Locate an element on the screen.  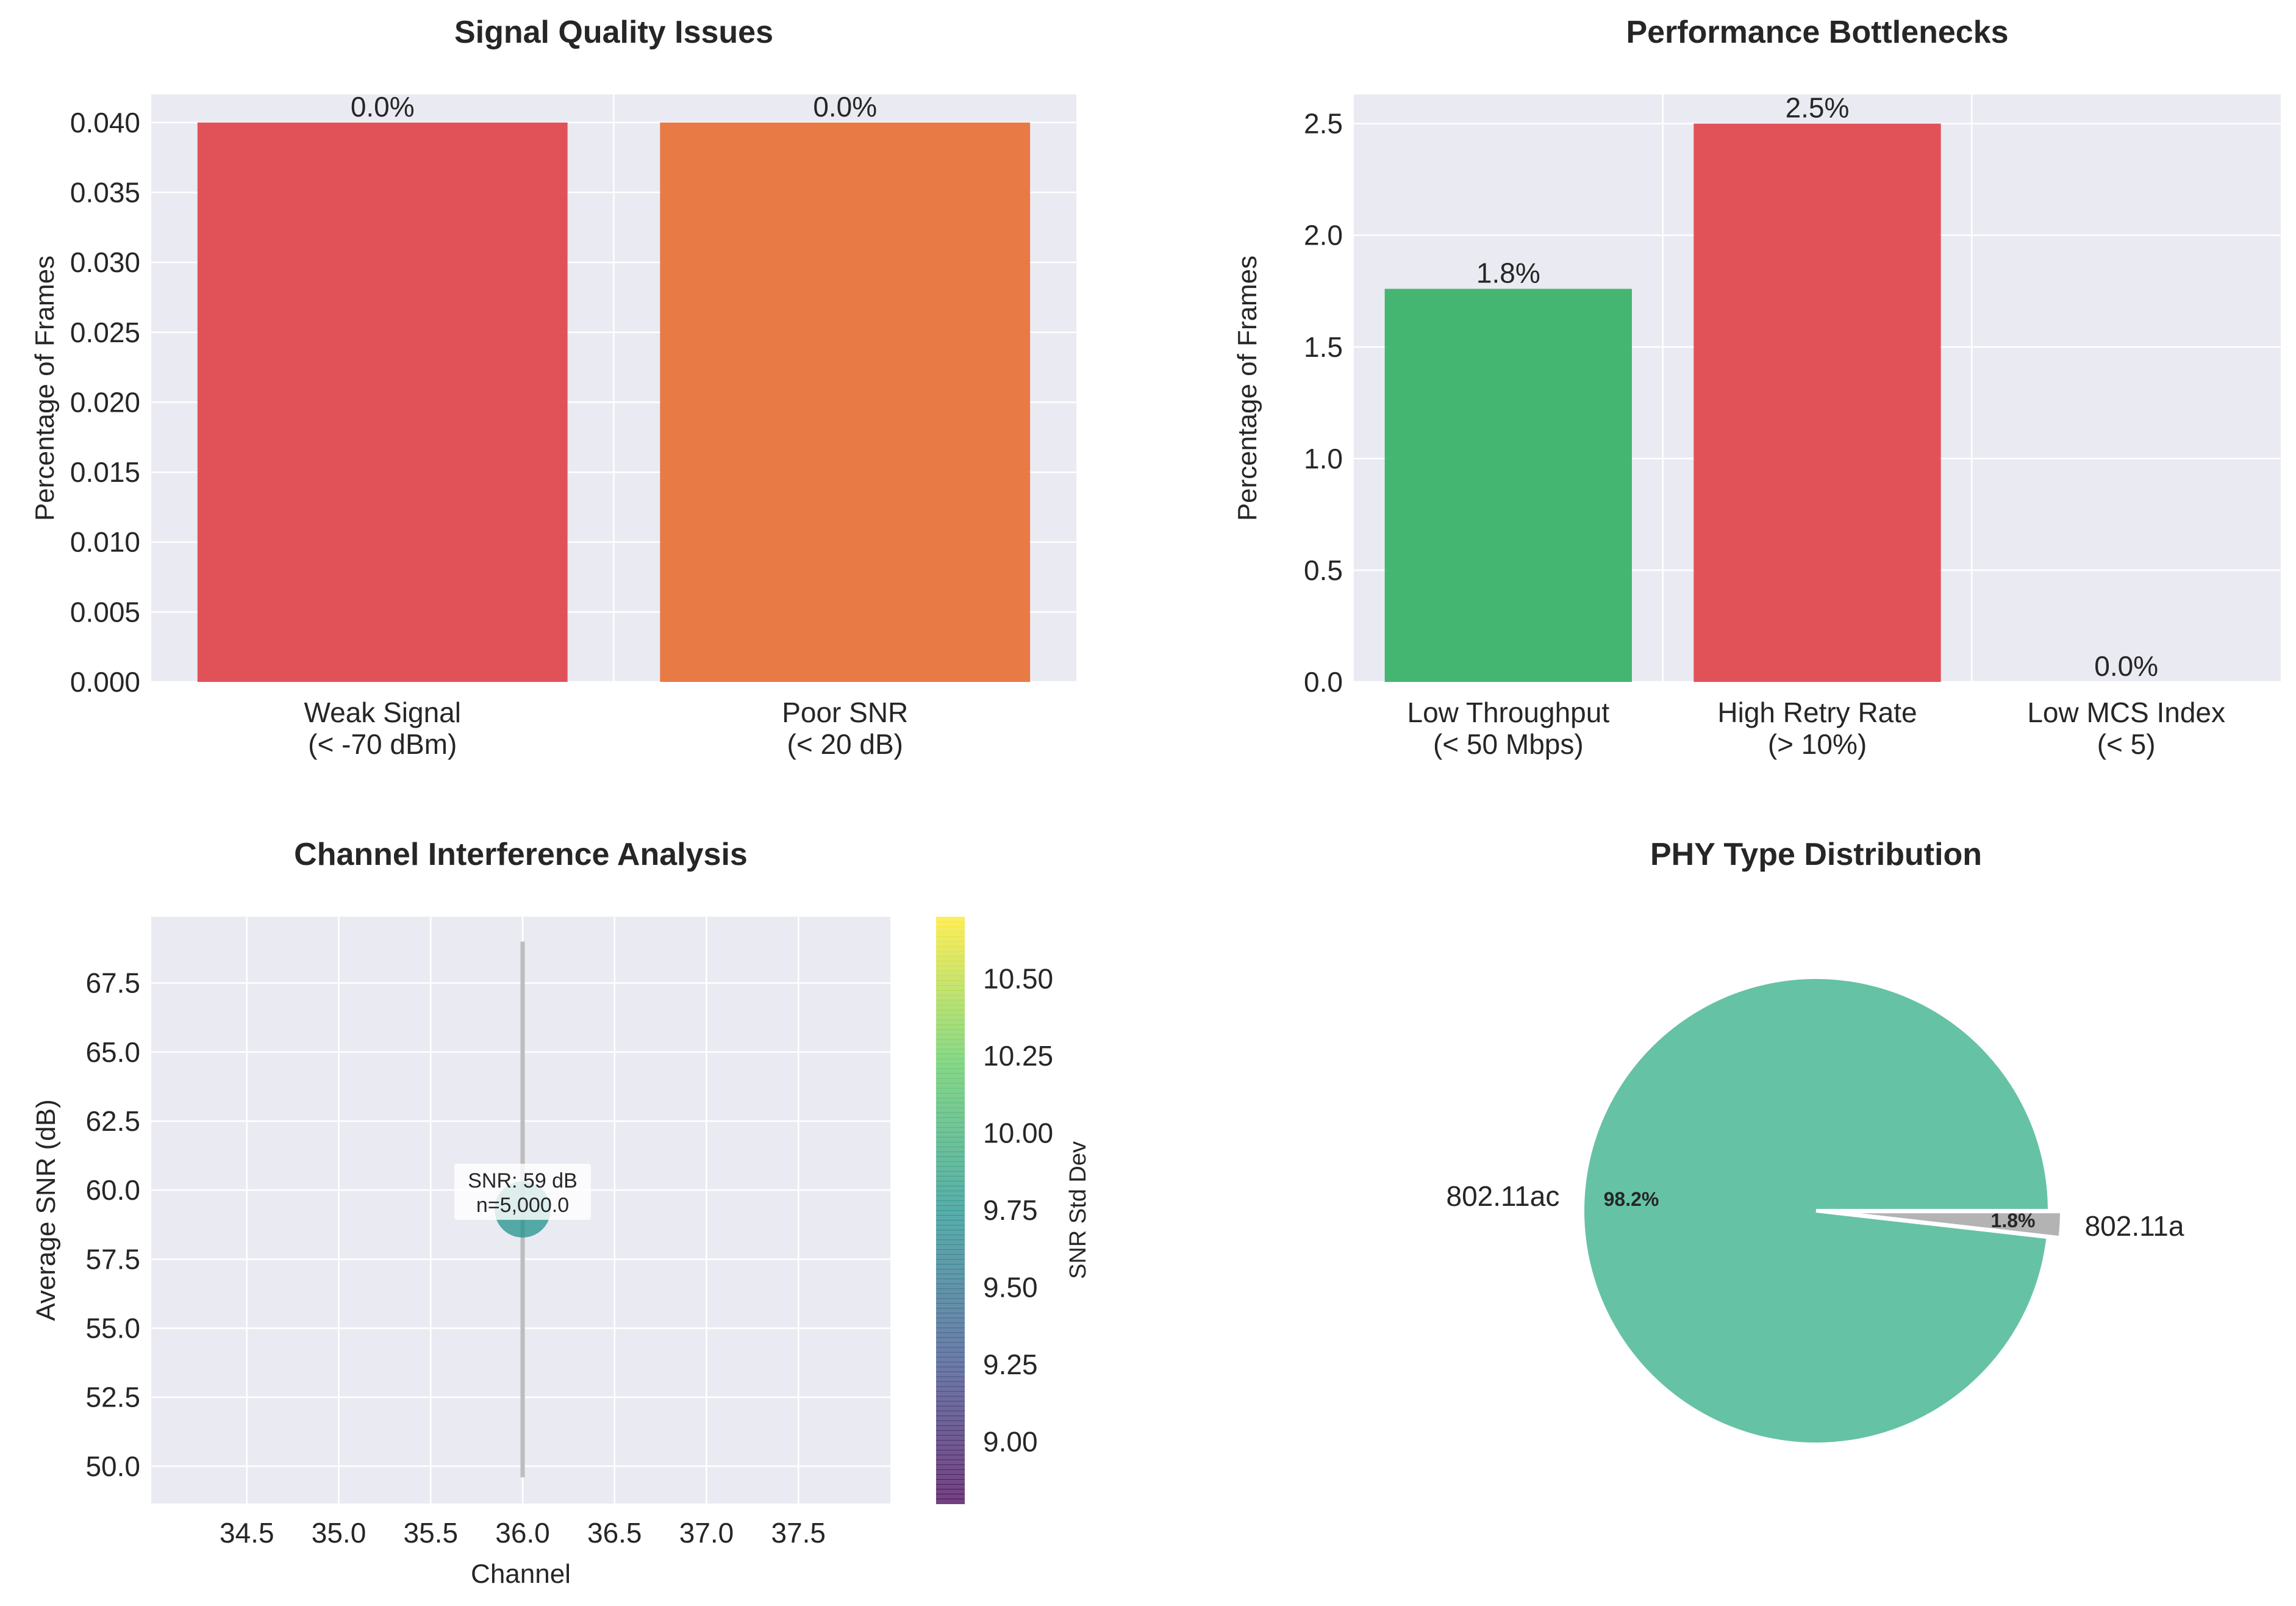
annotation-box is located at coordinates (523, 1191).